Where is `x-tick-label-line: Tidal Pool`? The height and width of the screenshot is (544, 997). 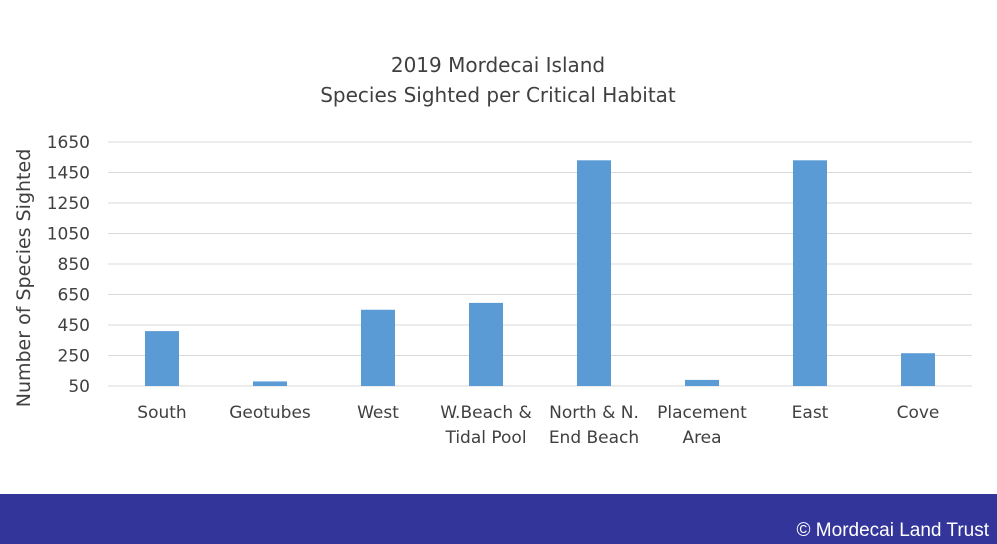 x-tick-label-line: Tidal Pool is located at coordinates (485, 438).